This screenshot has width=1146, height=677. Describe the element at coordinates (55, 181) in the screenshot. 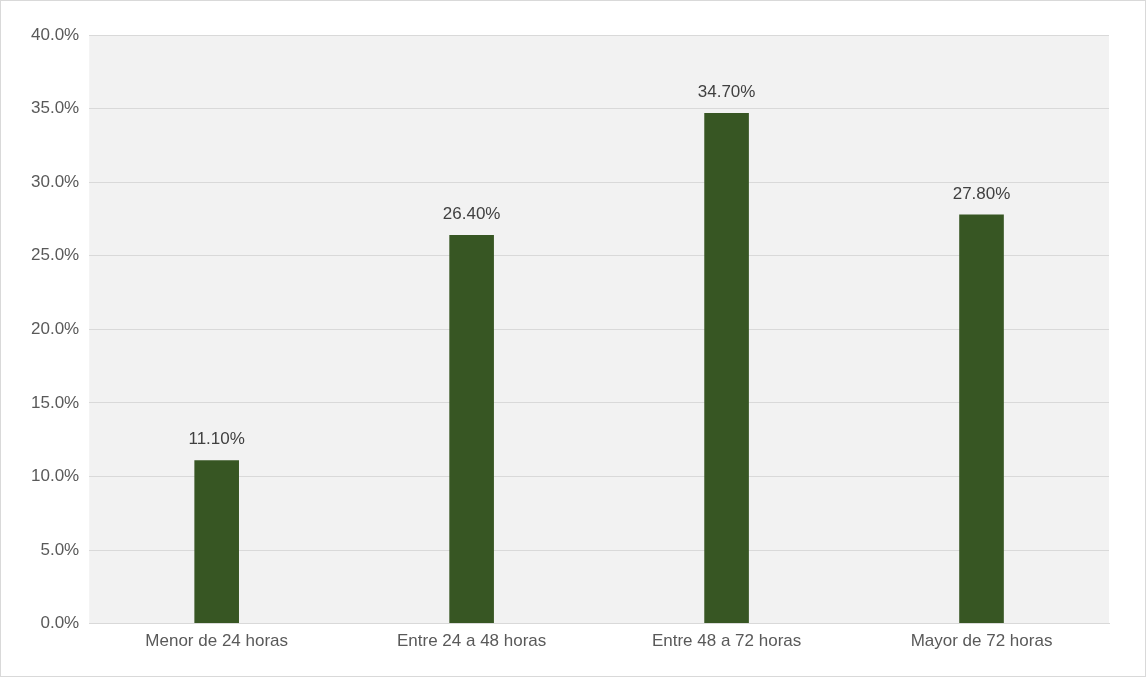

I see `y-tick-label: 30.0%` at that location.